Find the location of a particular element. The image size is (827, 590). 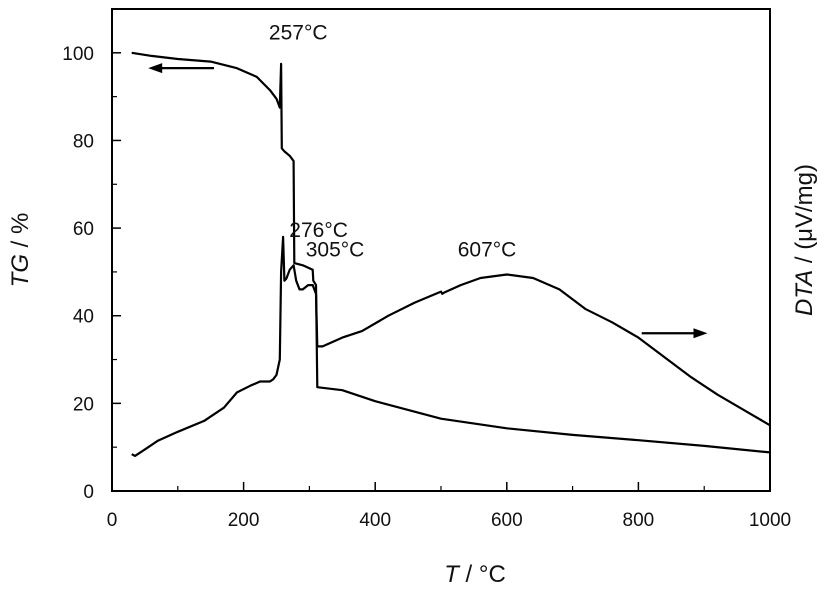

x-tick-label: 600 is located at coordinates (507, 520).